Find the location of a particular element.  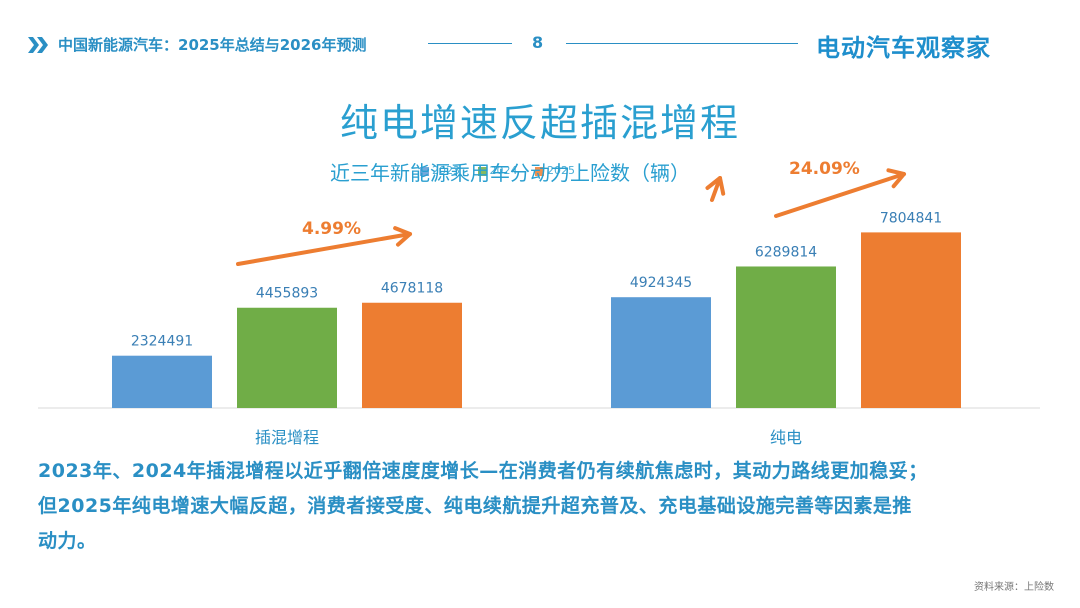

trend-arrow-bev is located at coordinates (840, 193).